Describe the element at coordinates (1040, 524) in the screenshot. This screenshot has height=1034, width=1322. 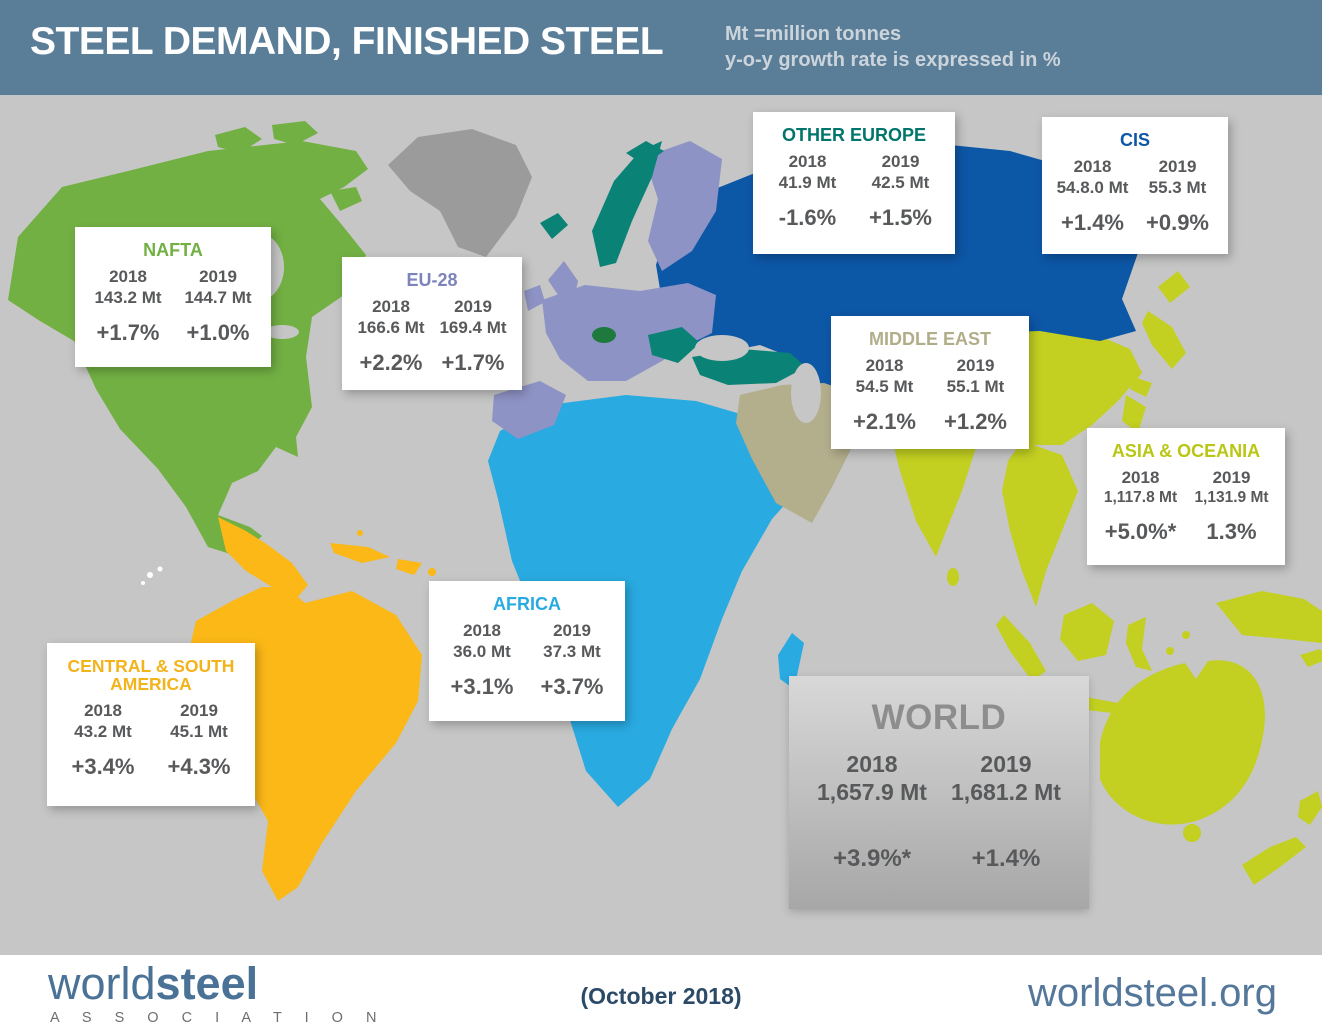
I see `southeast-asia-peninsula` at that location.